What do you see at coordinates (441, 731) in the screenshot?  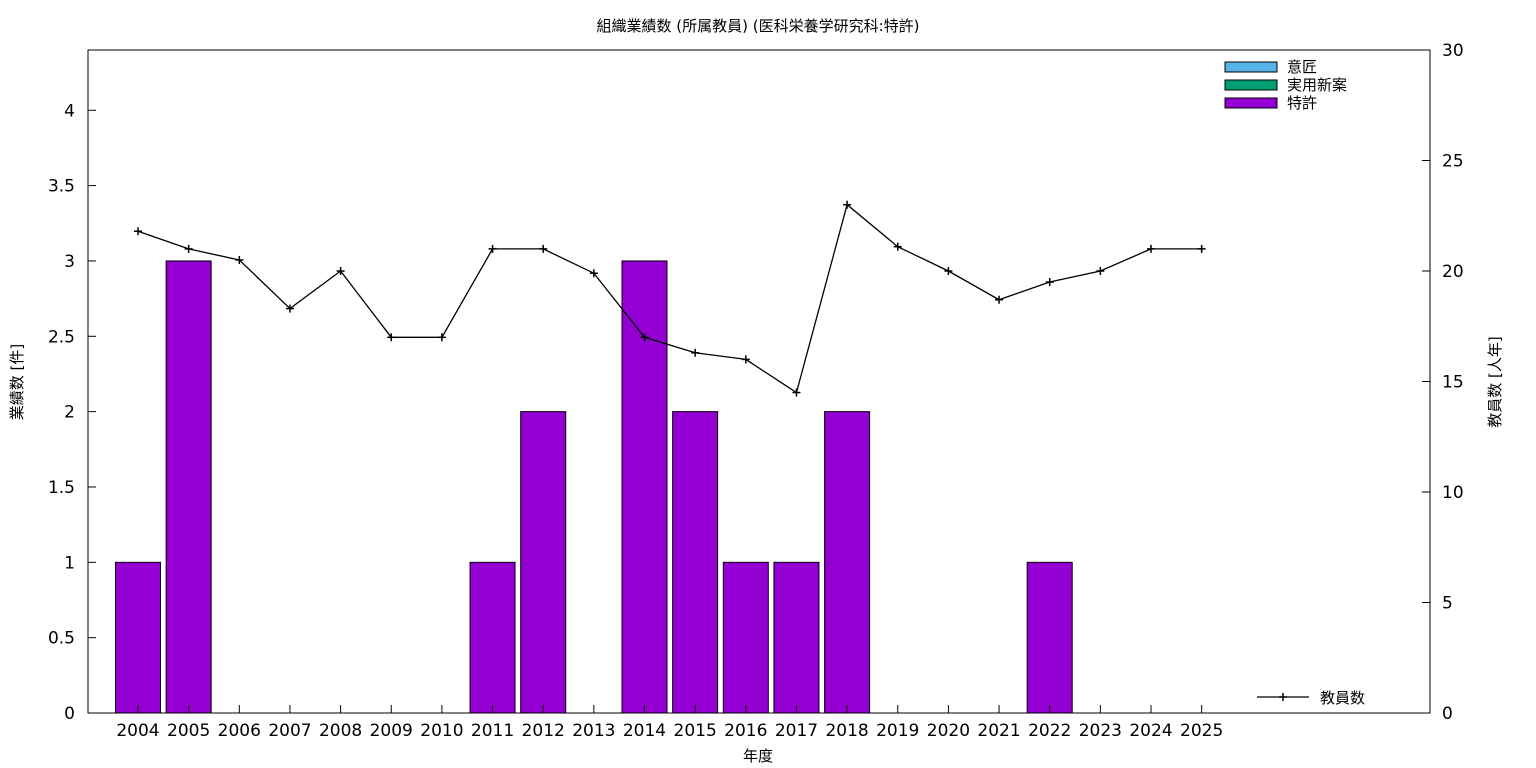 I see `x-tick-label: 2010` at bounding box center [441, 731].